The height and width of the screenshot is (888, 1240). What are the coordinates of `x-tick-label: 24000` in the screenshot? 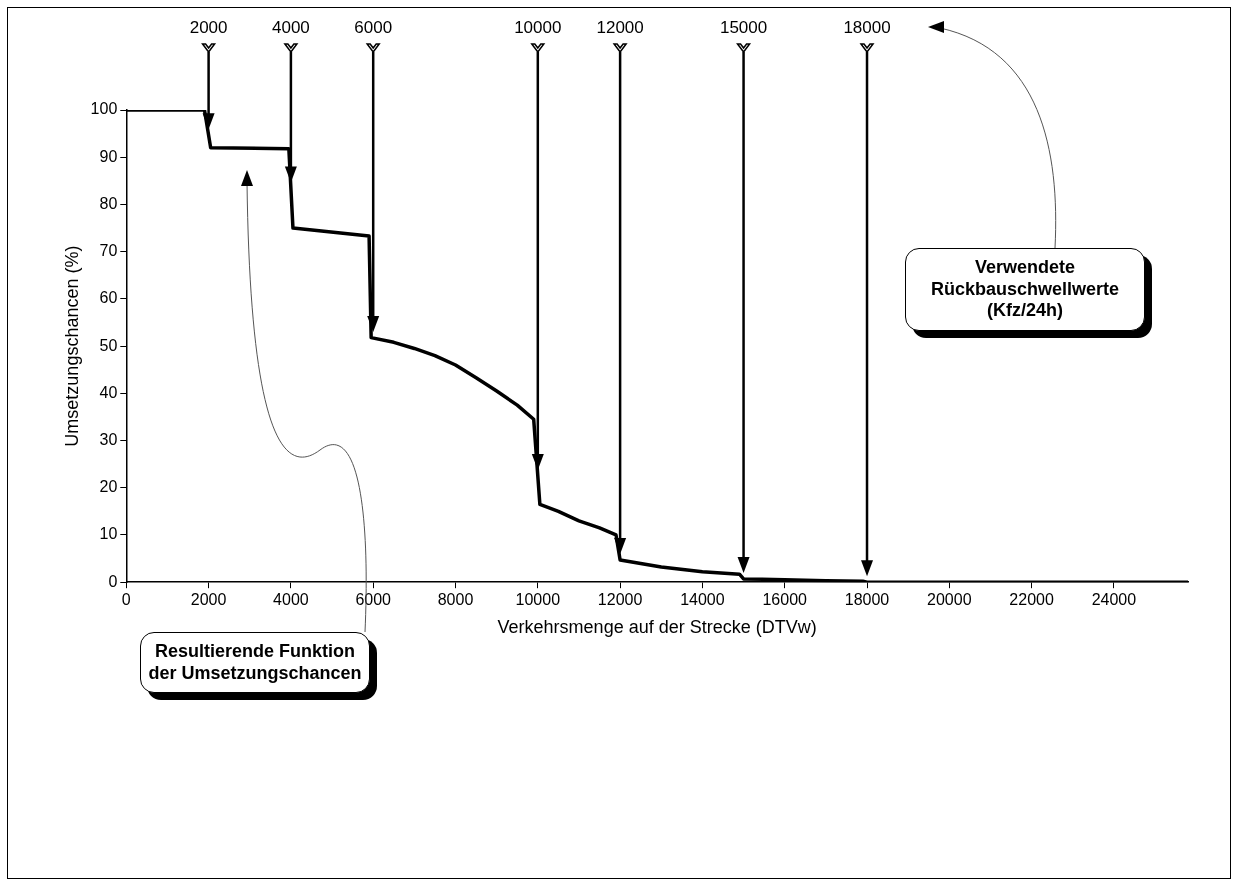 It's located at (1114, 600).